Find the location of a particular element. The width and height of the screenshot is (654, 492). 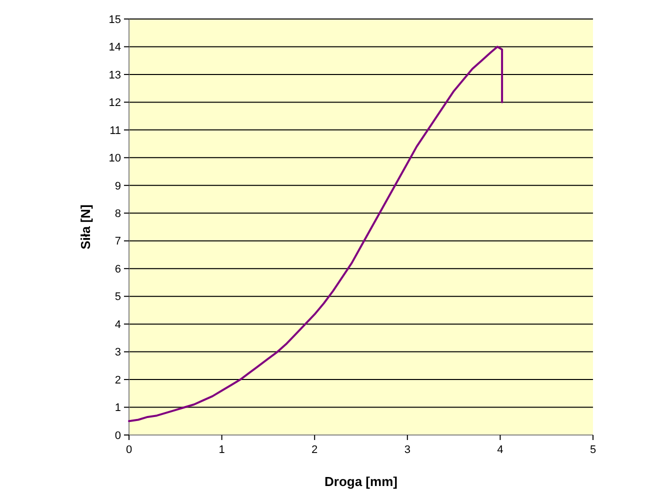

y-tick-label: 1 is located at coordinates (117, 408).